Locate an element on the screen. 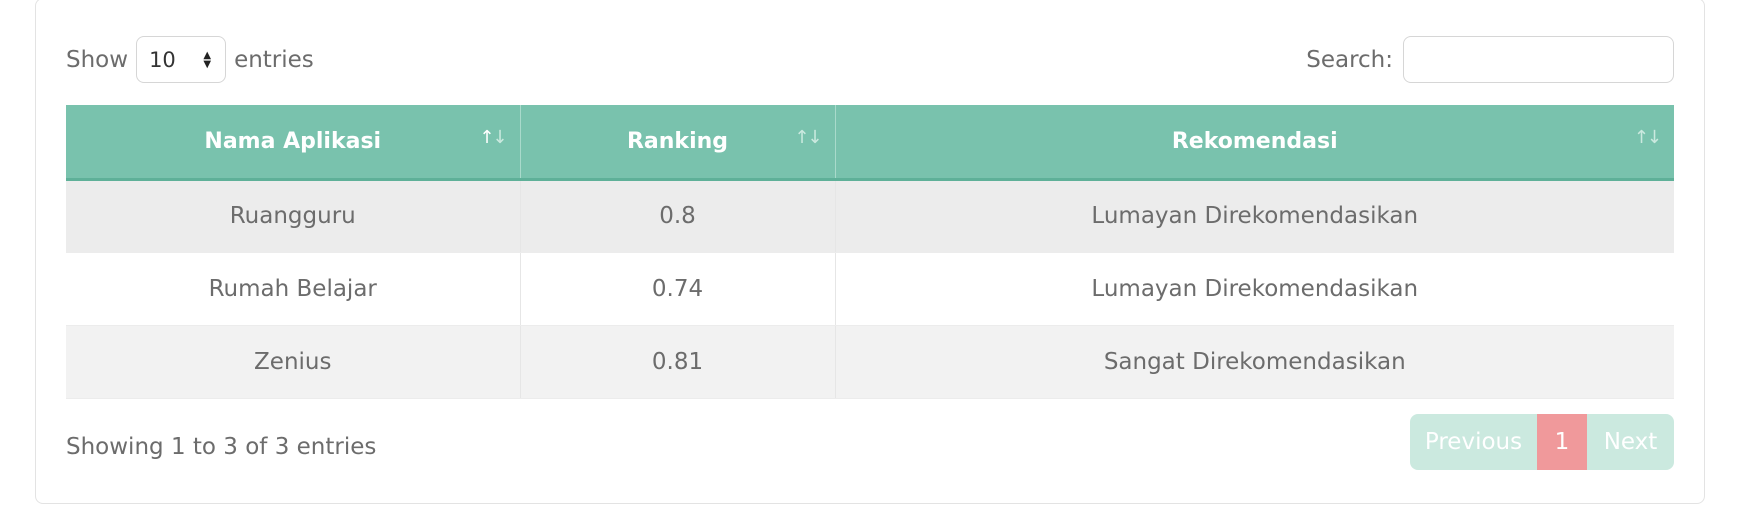  cell-ranking: 0.81 is located at coordinates (678, 362).